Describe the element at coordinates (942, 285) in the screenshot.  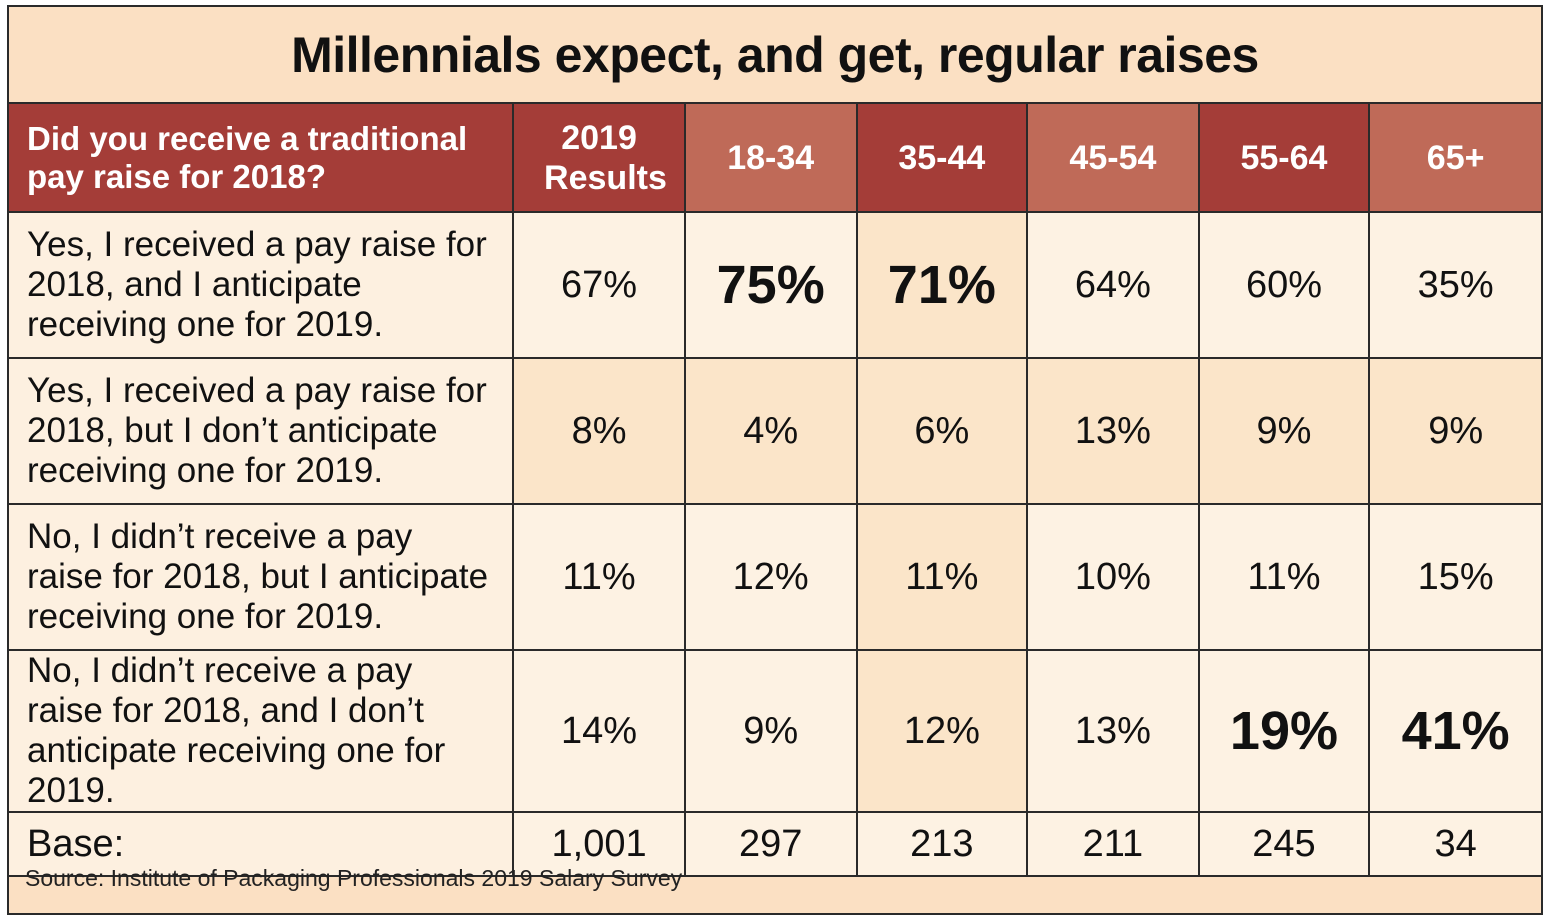
I see `value-cell: 71%` at that location.